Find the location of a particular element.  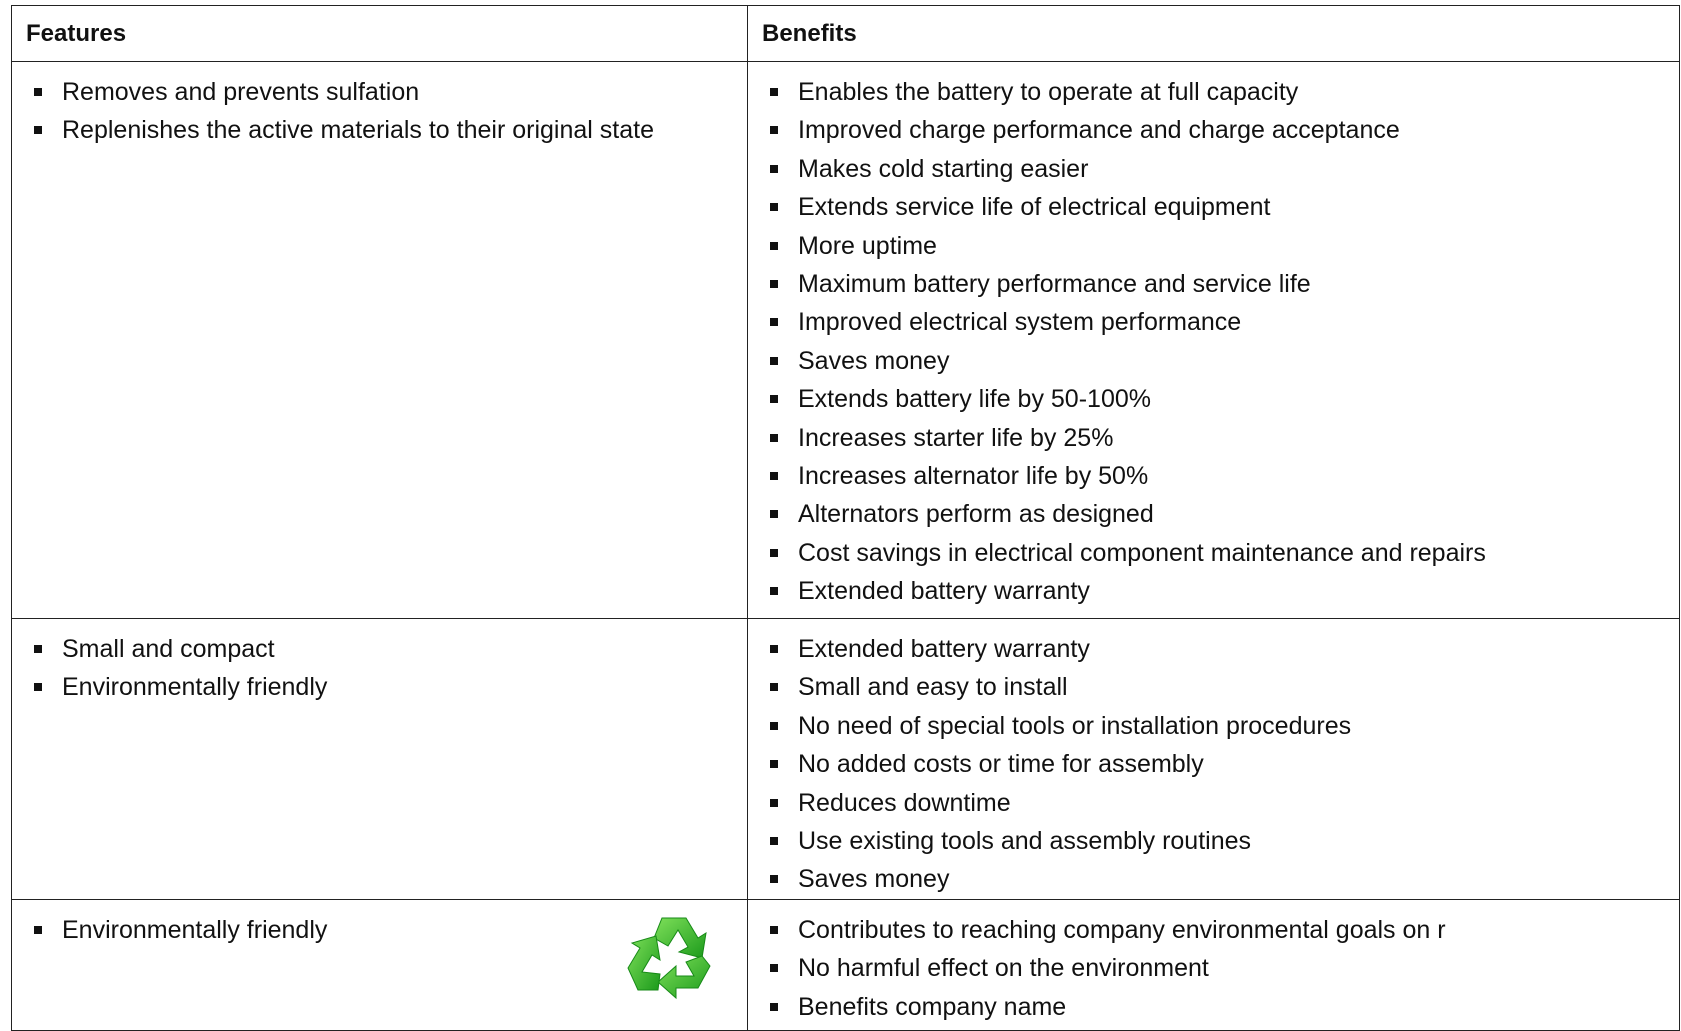

benefit-item: Reduces downtime is located at coordinates (1214, 803).